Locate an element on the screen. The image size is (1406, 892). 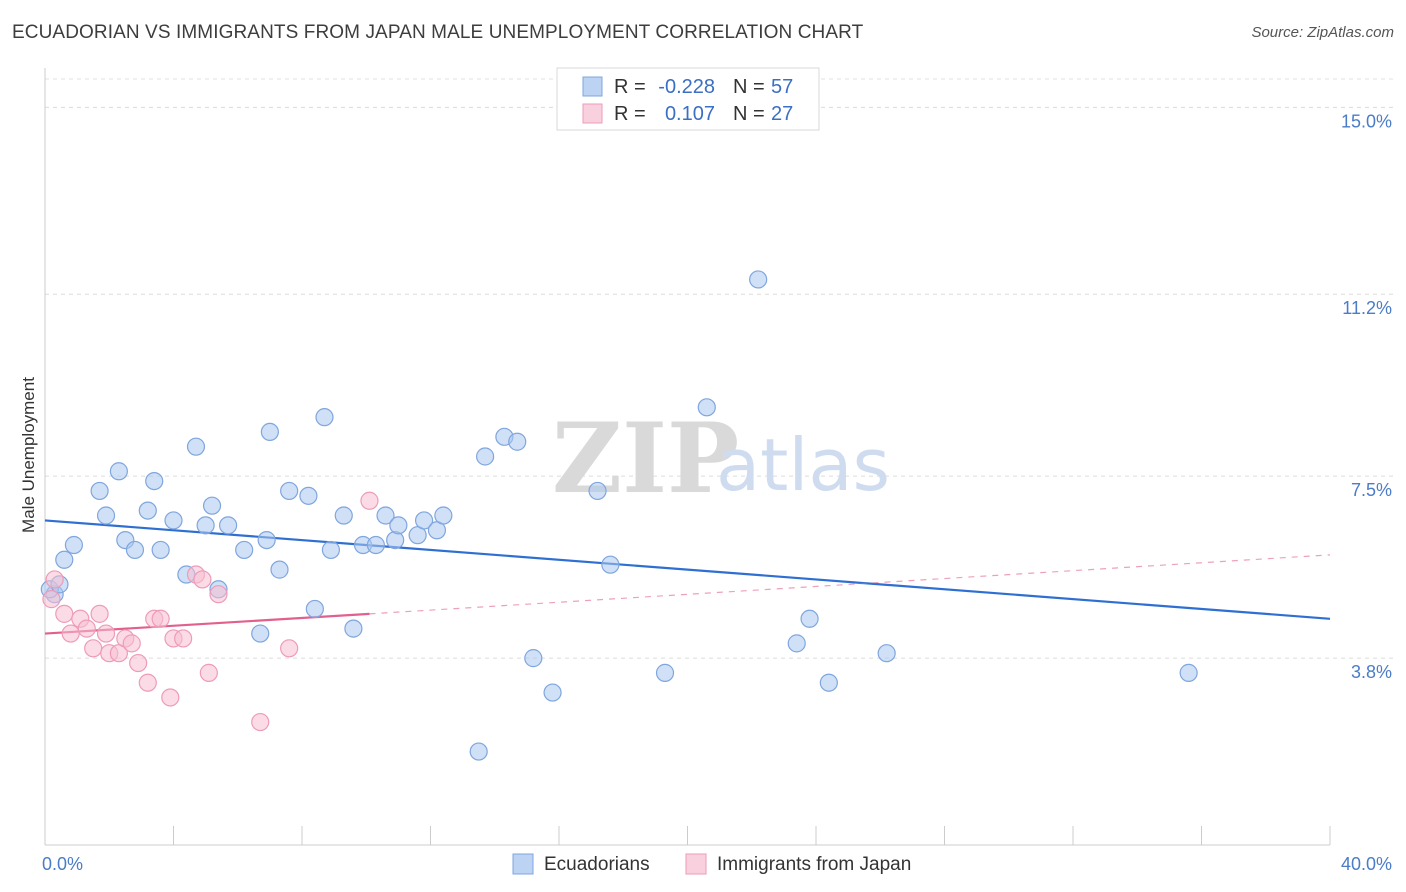
x-tick-labels: 0.0% 40.0% is located at coordinates (717, 864).